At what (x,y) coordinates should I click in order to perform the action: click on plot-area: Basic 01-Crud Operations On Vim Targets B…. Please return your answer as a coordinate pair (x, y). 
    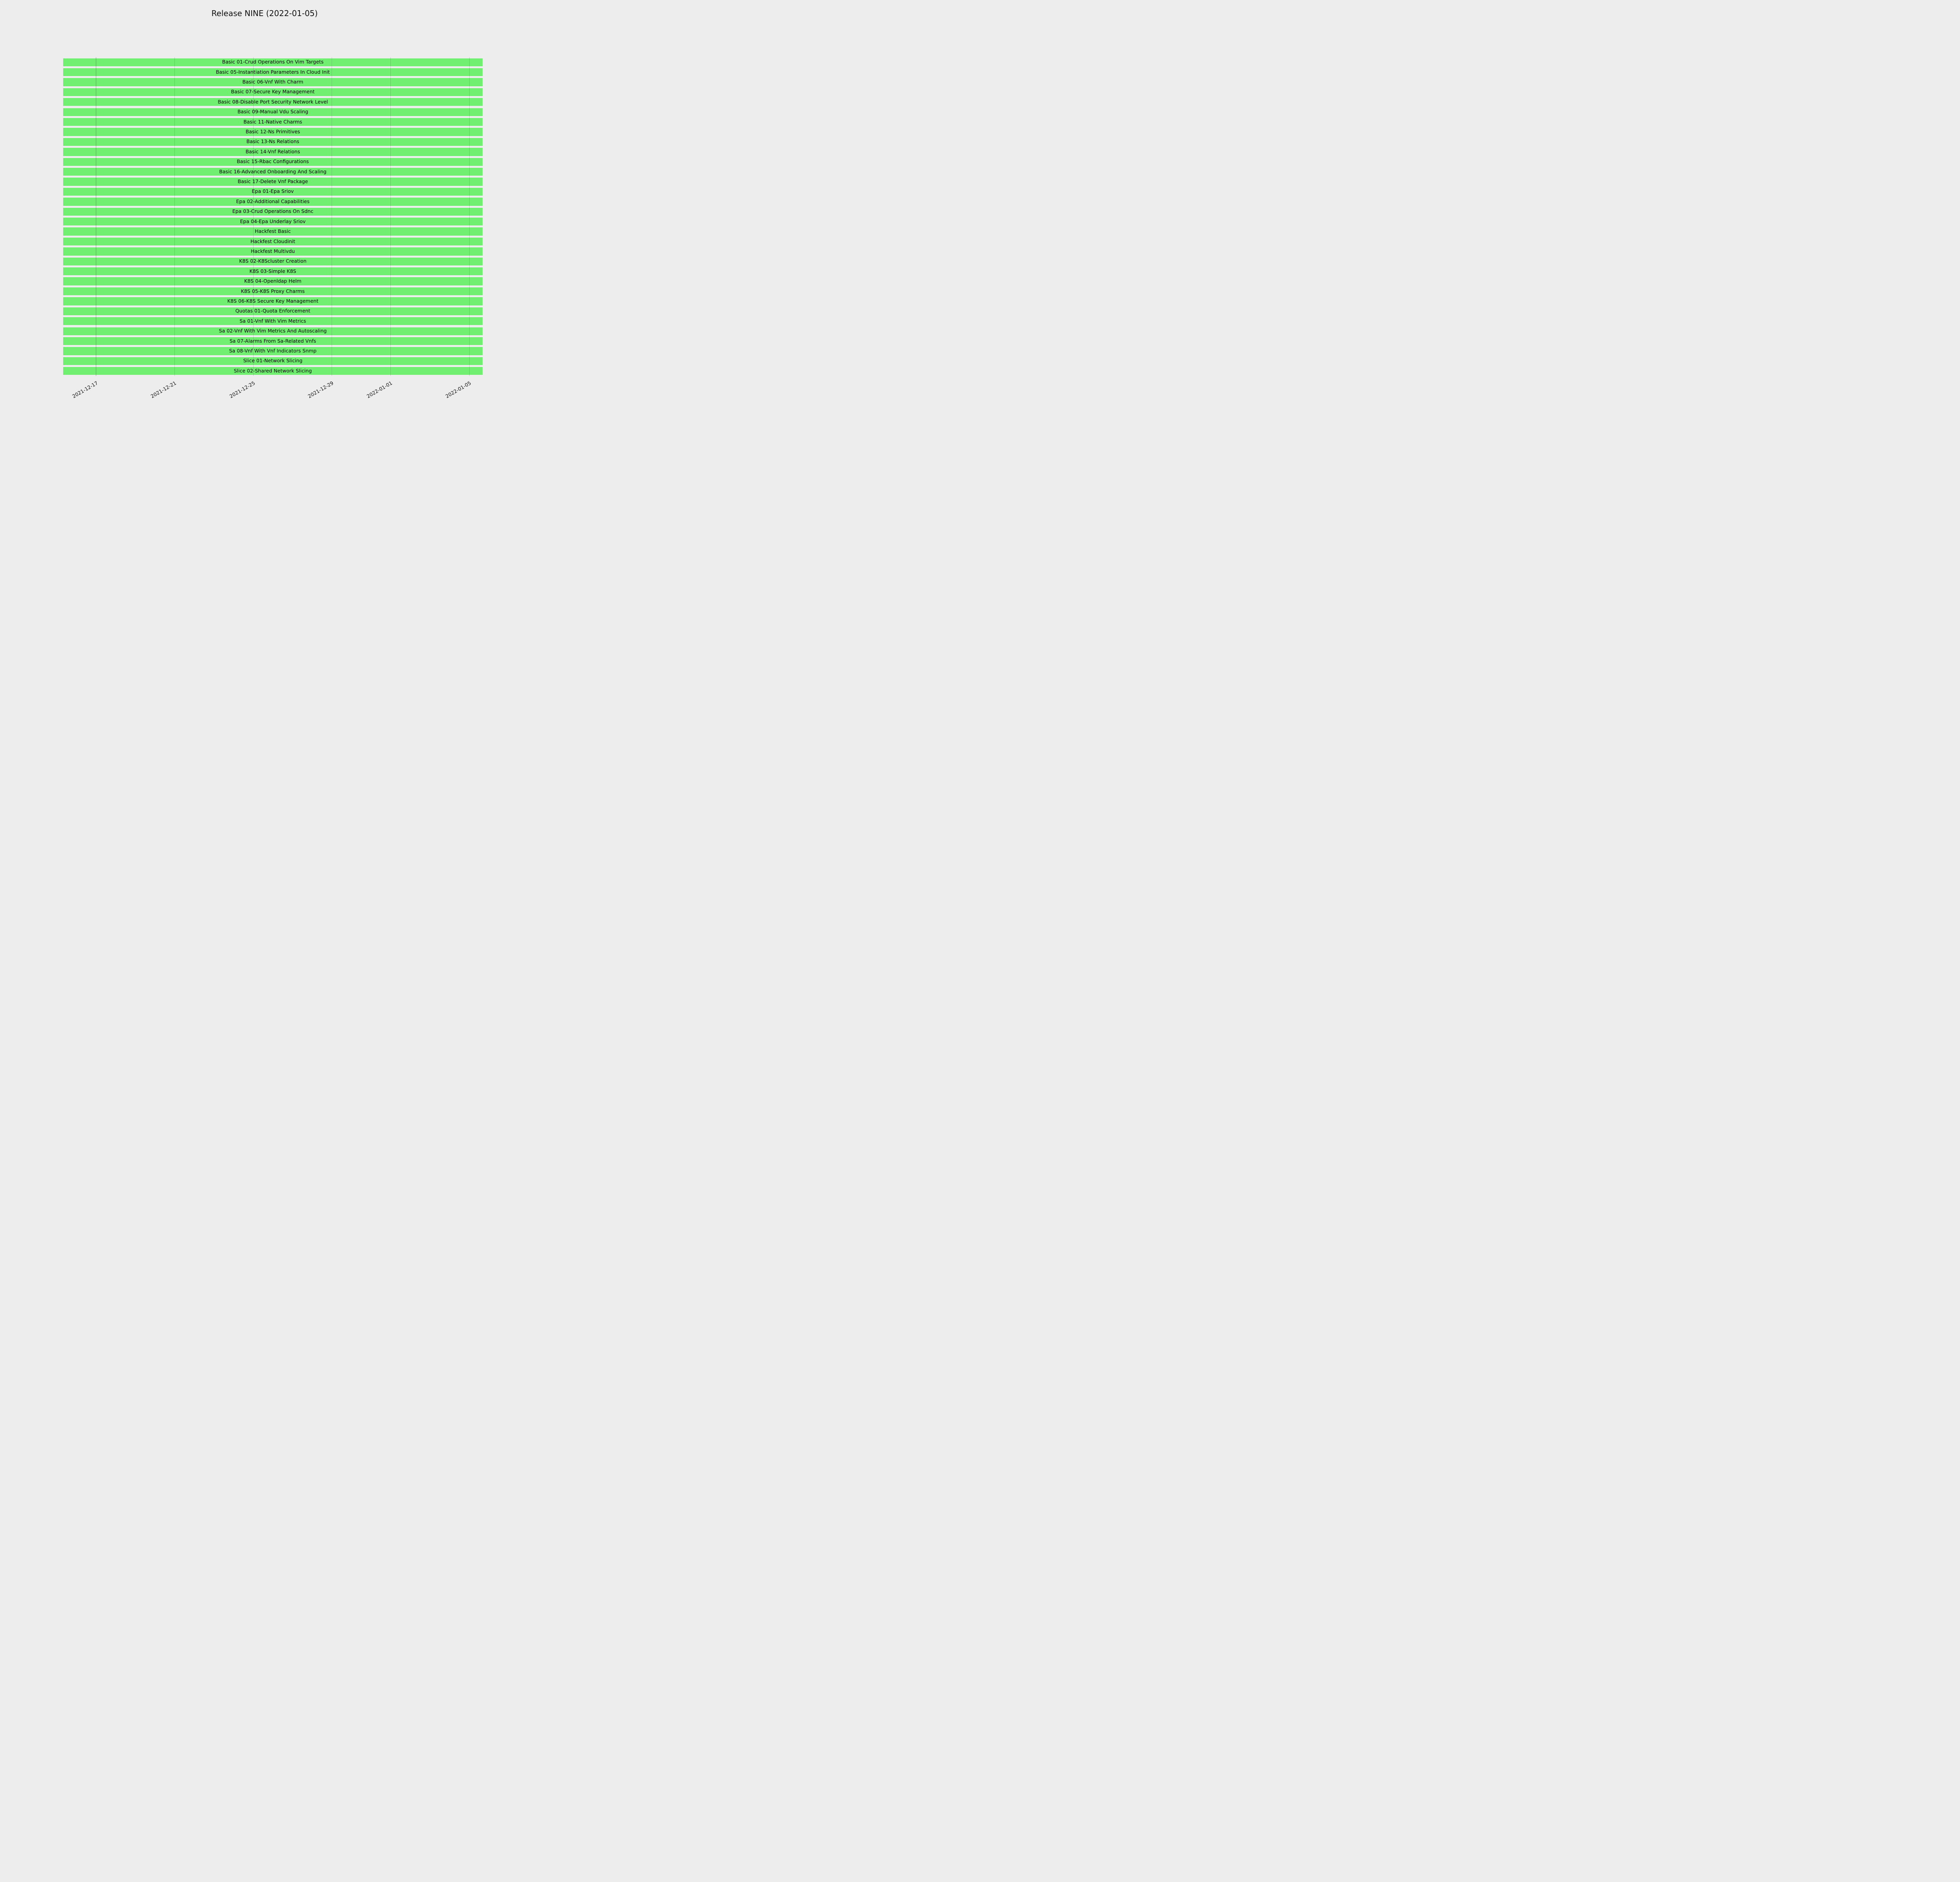
    Looking at the image, I should click on (273, 228).